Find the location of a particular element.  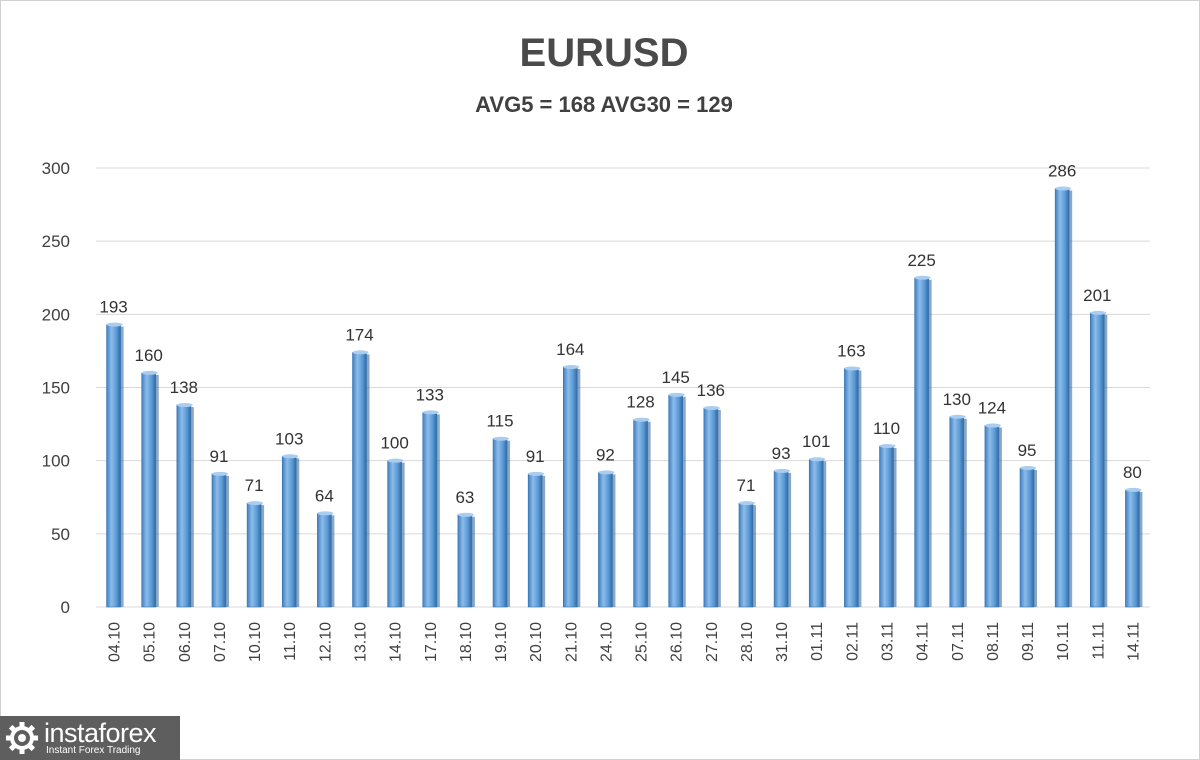

logo-tagline: Instant Forex Trading is located at coordinates (93, 750).